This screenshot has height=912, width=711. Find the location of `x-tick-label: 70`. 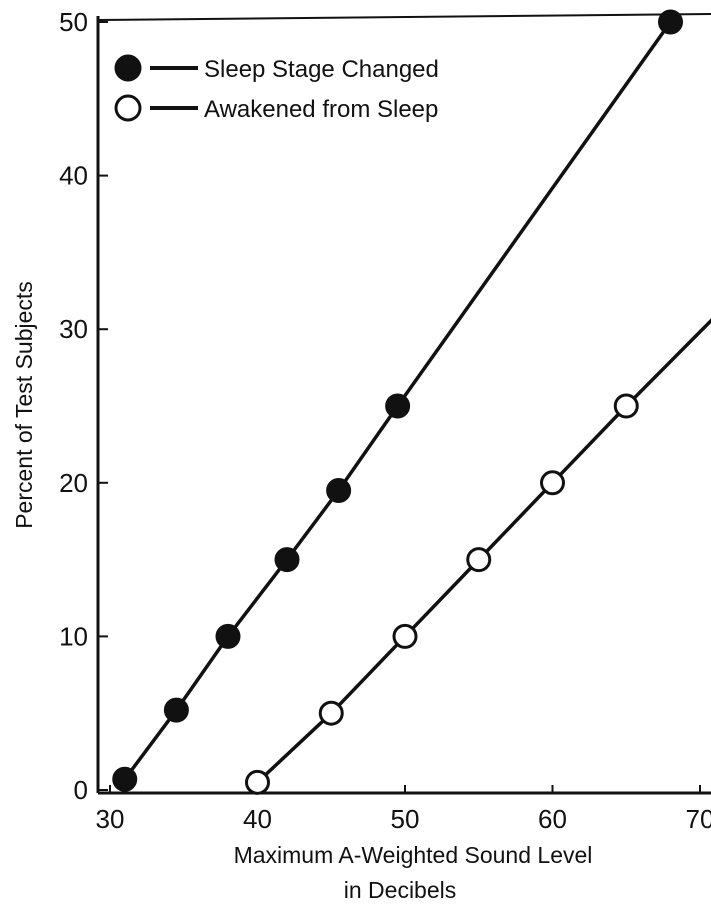

x-tick-label: 70 is located at coordinates (698, 819).